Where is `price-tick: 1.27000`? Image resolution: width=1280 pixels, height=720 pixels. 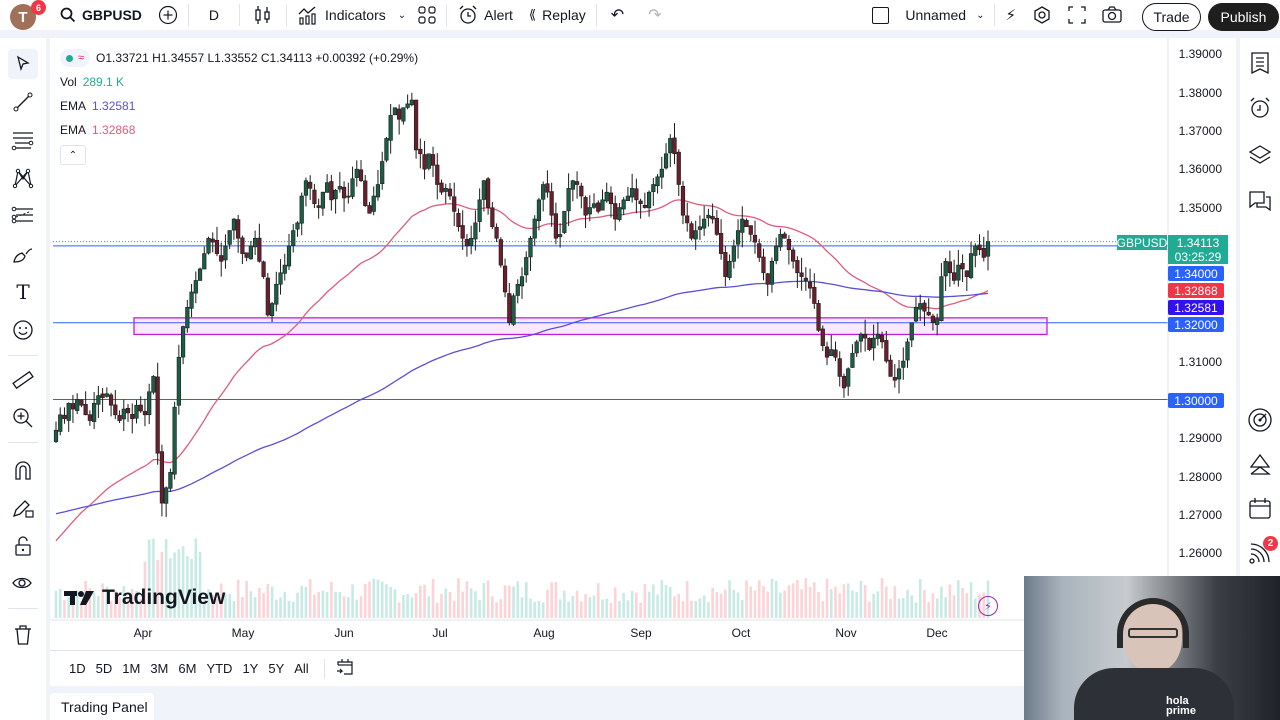
price-tick: 1.27000 is located at coordinates (1200, 515).